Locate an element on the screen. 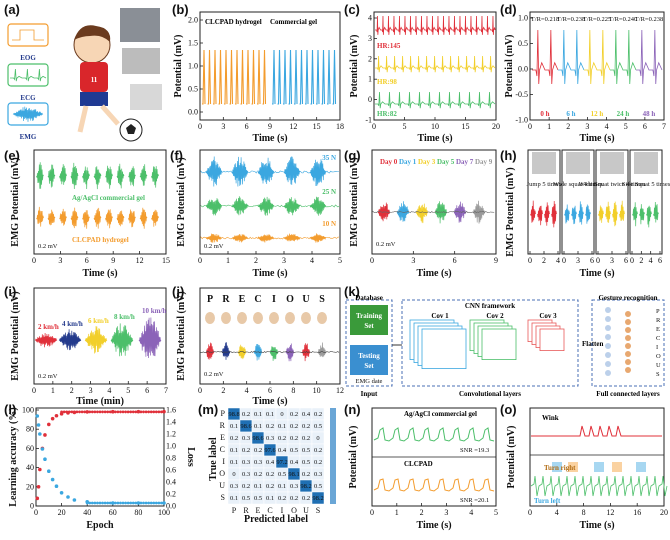  emg-burst-force is located at coordinates (266, 206).